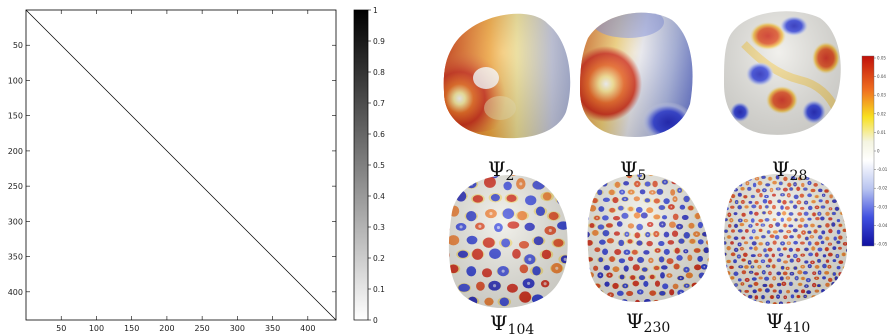  I want to click on colorbar2-tick-label: 0.05, so click(881, 58).